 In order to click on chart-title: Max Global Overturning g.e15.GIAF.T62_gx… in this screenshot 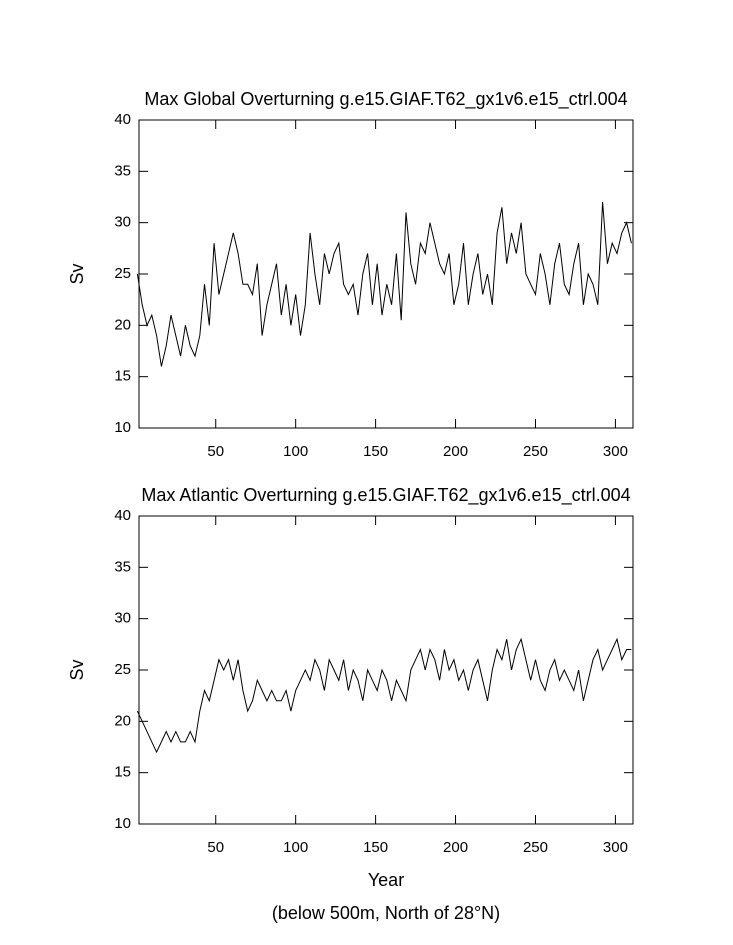, I will do `click(385, 99)`.